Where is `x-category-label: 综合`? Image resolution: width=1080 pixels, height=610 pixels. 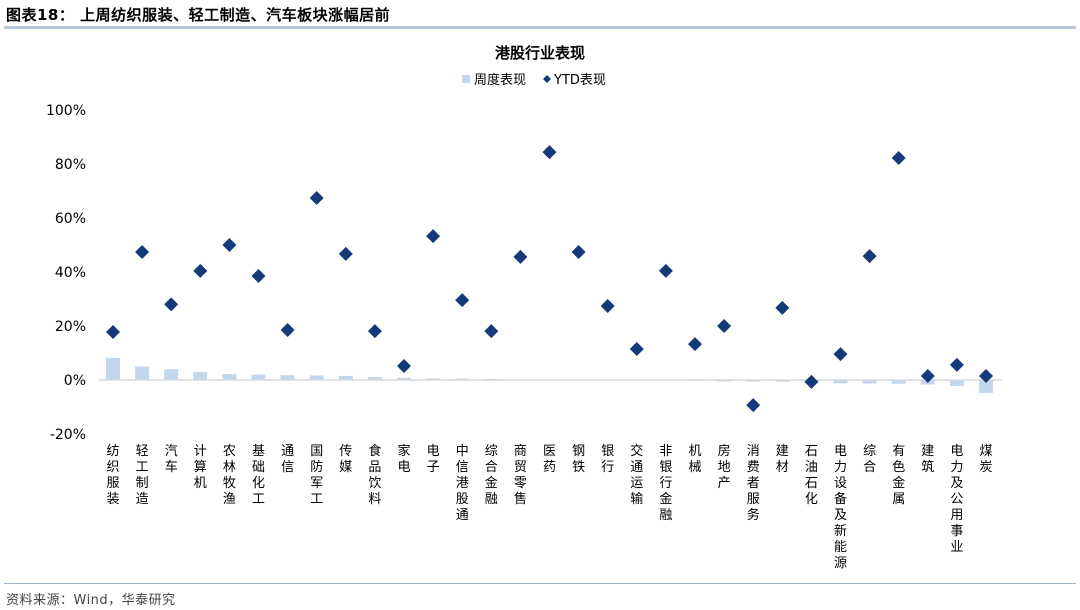
x-category-label: 综合 is located at coordinates (869, 459).